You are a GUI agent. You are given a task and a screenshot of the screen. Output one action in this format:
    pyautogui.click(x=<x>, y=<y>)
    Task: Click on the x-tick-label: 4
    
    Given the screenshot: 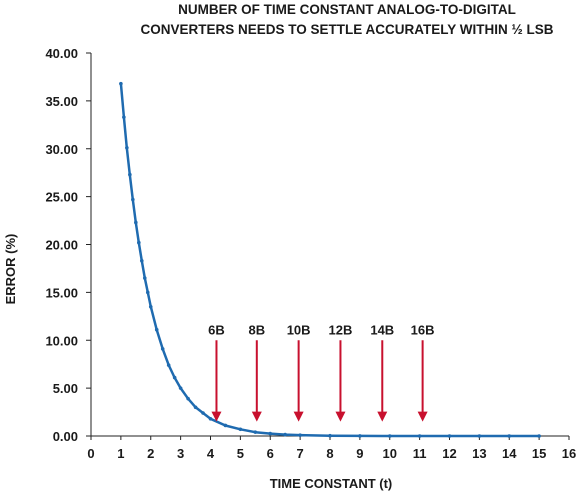 What is the action you would take?
    pyautogui.click(x=211, y=453)
    